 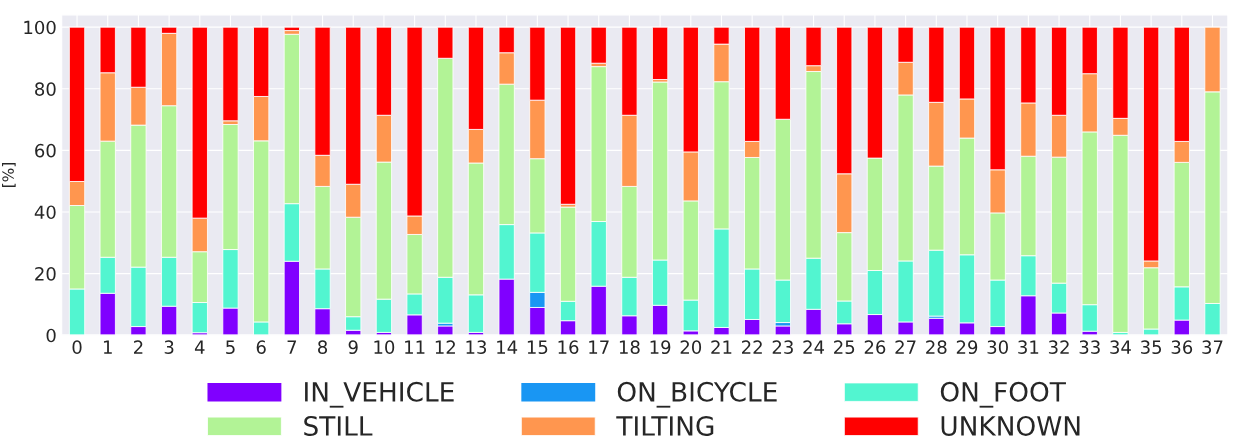 What do you see at coordinates (1120, 347) in the screenshot?
I see `x-tick-label: 34` at bounding box center [1120, 347].